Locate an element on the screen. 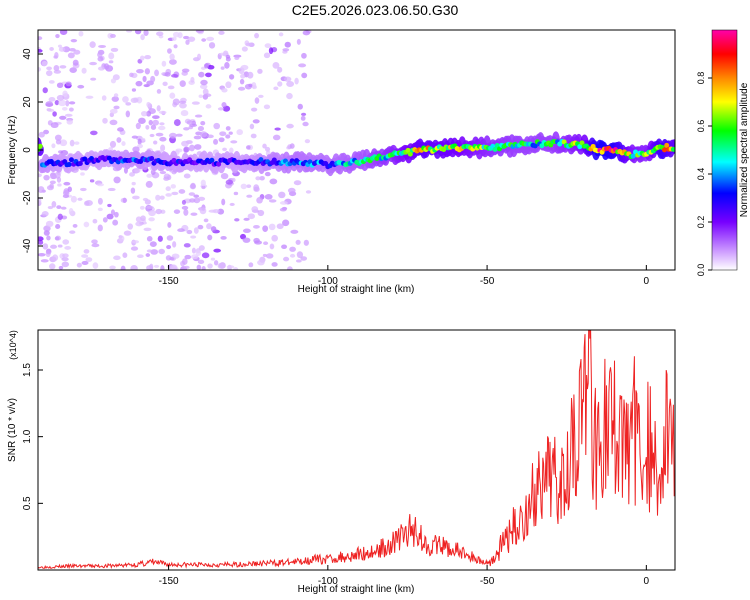  x-tick-label: -50 is located at coordinates (487, 581).